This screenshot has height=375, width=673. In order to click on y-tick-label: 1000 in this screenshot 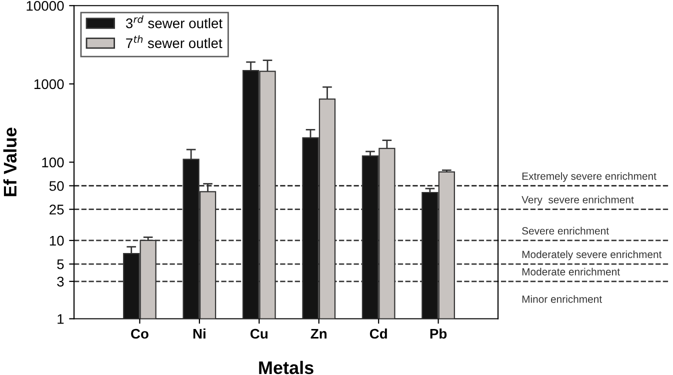, I will do `click(49, 84)`.